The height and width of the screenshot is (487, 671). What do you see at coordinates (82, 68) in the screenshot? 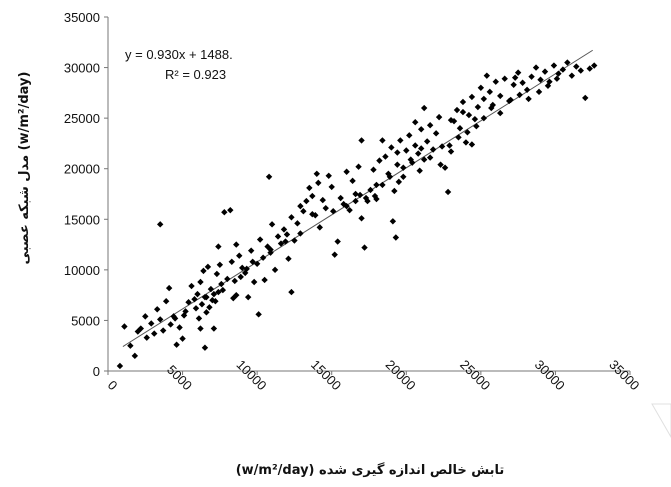
I see `y-tick-label: 30000` at bounding box center [82, 68].